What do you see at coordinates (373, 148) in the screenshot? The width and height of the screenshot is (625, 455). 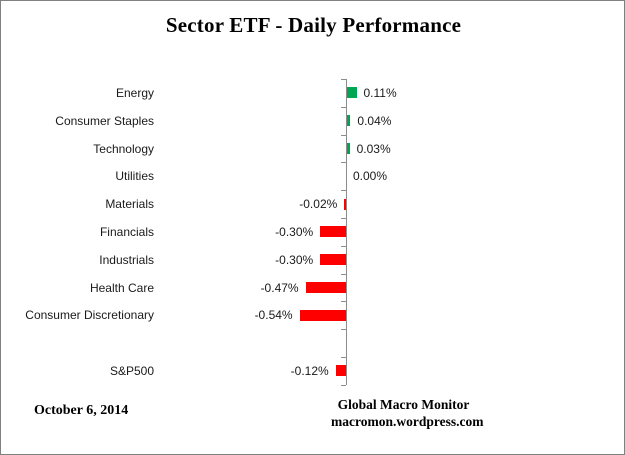 I see `value-label-technology: 0.03%` at bounding box center [373, 148].